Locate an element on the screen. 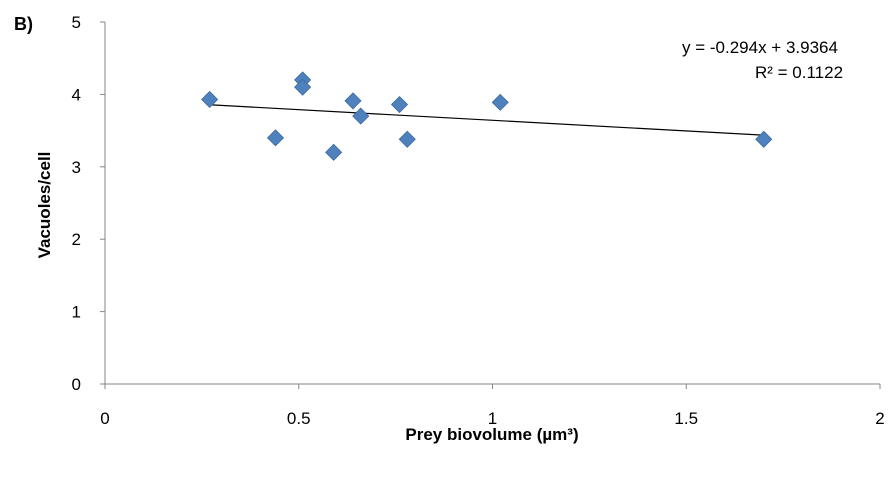 This screenshot has height=480, width=889. y-axis-title: Vacuoles/cell is located at coordinates (44, 205).